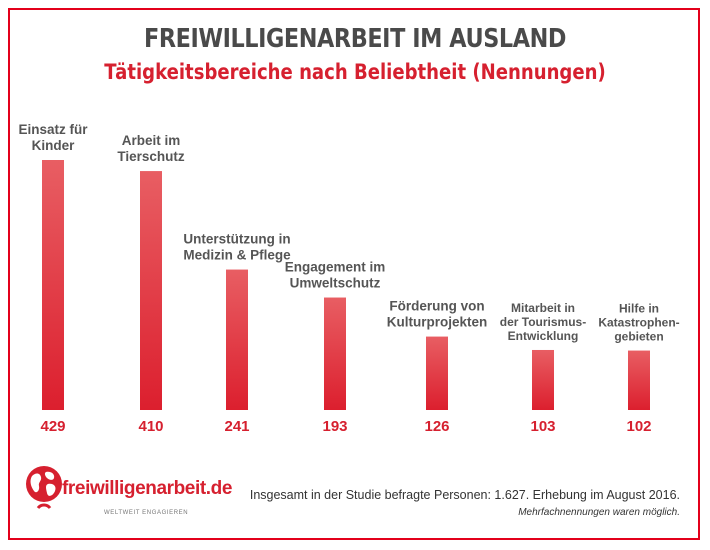 The height and width of the screenshot is (550, 710). Describe the element at coordinates (638, 426) in the screenshot. I see `value-label-6: 102` at that location.